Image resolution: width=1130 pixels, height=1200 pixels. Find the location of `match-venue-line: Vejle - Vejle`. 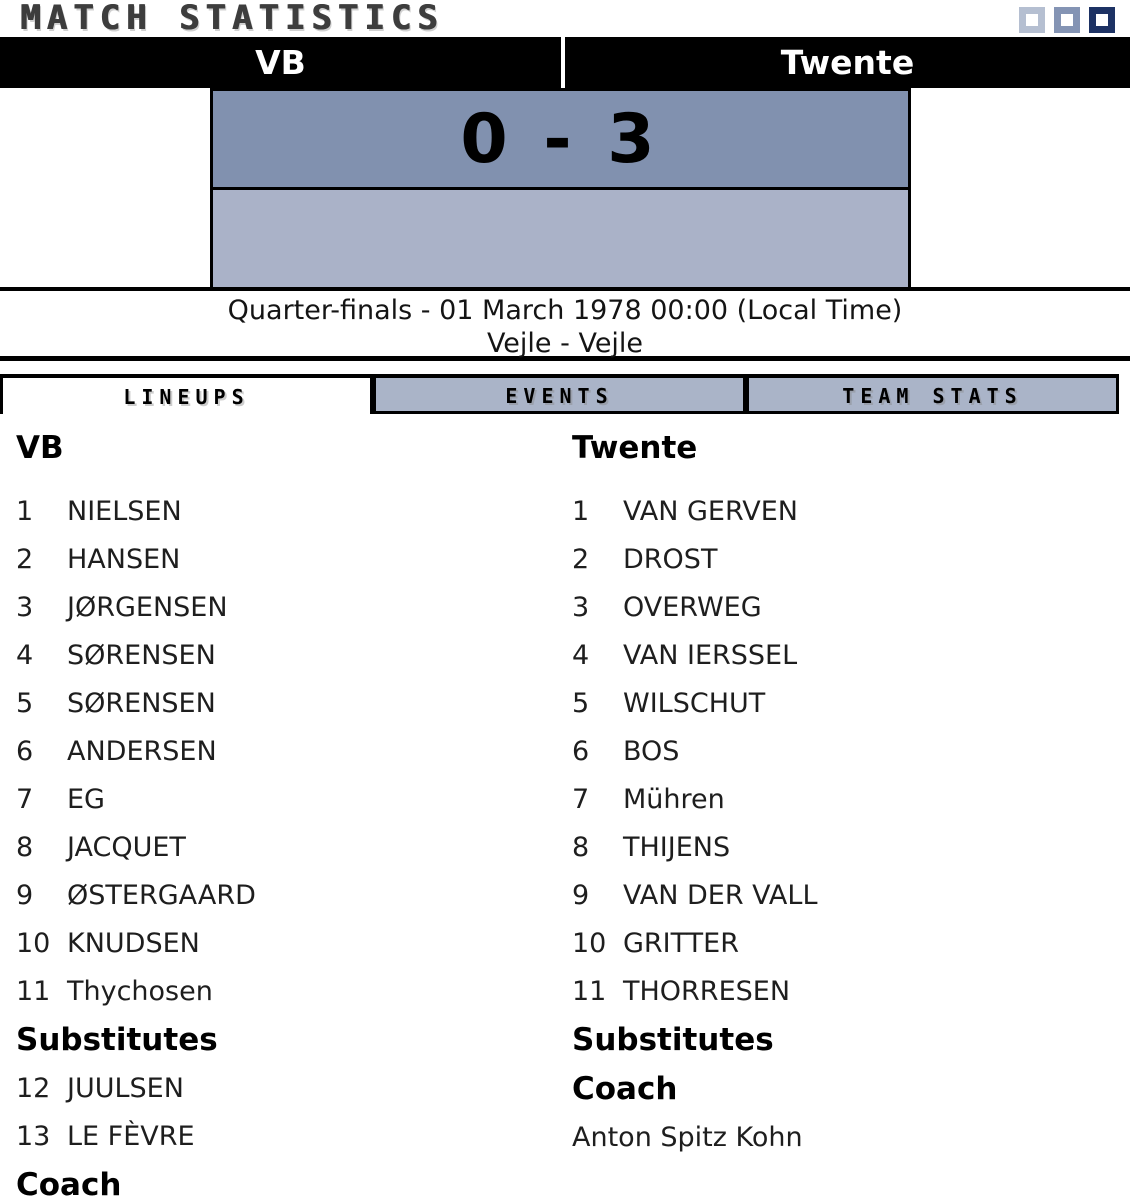

match-venue-line: Vejle - Vejle is located at coordinates (565, 343).